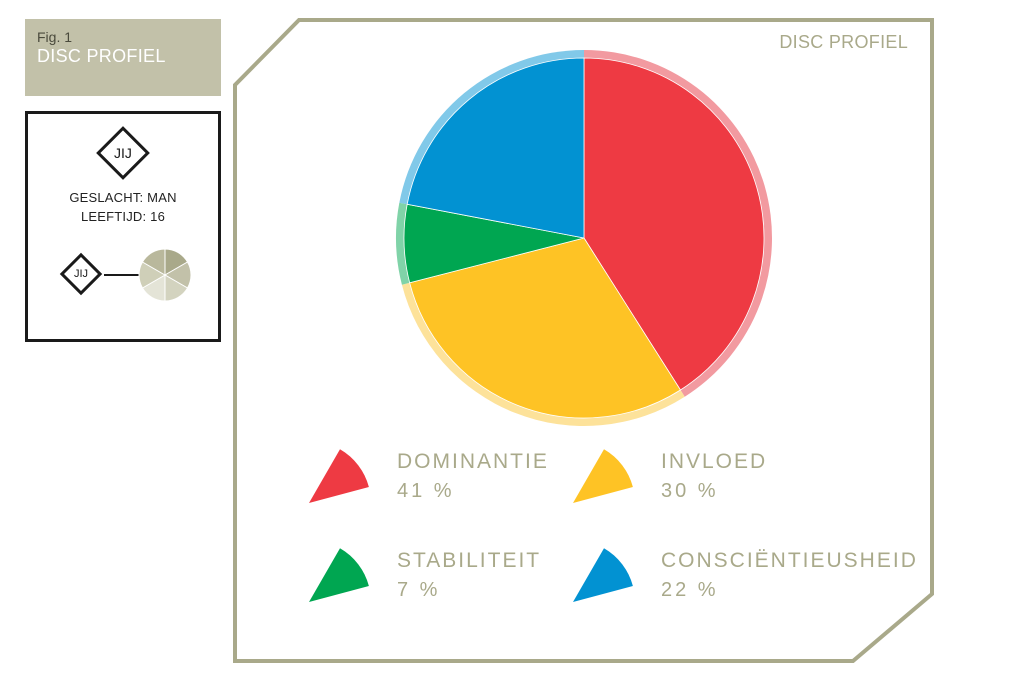  Describe the element at coordinates (603, 476) in the screenshot. I see `legend-swatch-invloed-icon` at that location.